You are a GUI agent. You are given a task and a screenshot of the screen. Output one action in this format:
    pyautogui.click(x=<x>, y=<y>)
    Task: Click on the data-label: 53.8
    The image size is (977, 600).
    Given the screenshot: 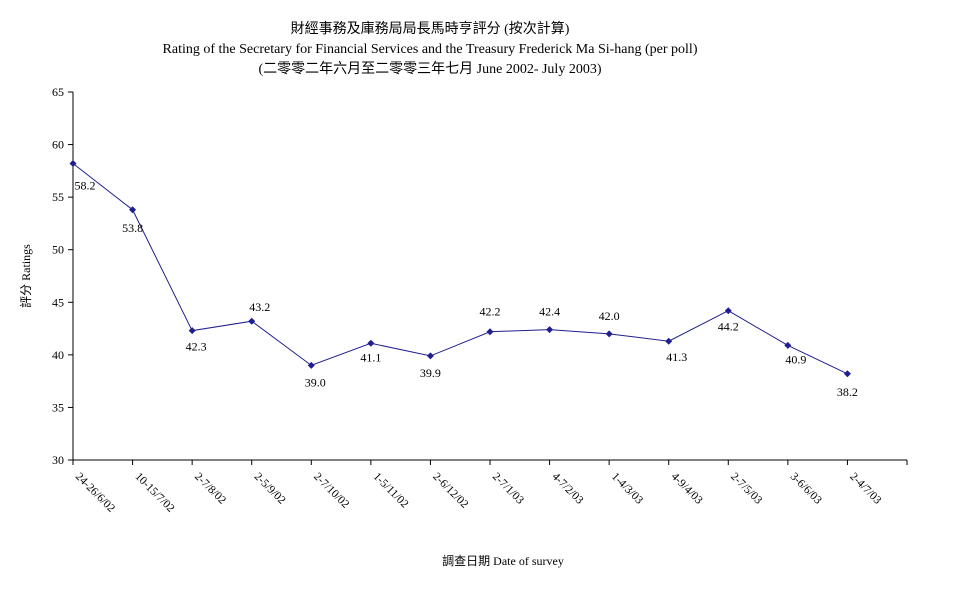 What is the action you would take?
    pyautogui.click(x=132, y=228)
    